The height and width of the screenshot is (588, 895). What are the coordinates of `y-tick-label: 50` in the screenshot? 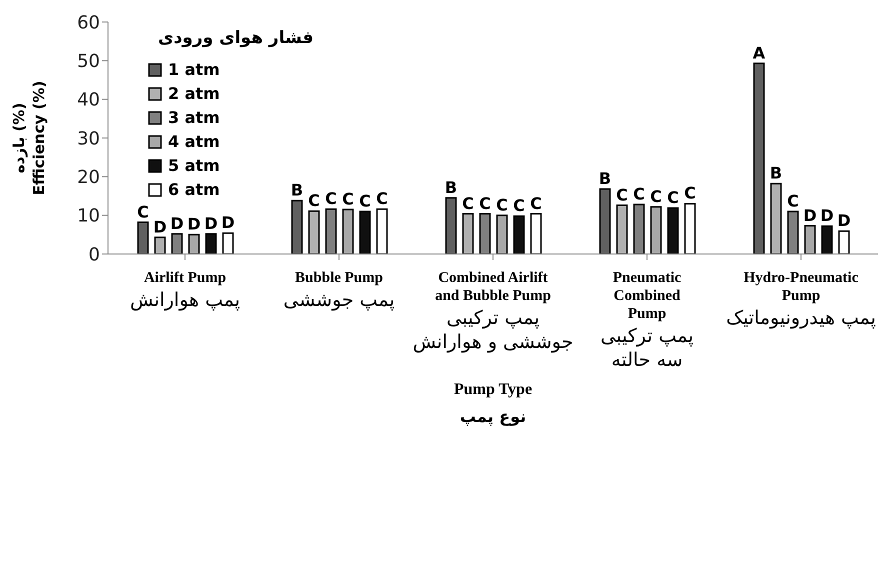 It's located at (88, 61).